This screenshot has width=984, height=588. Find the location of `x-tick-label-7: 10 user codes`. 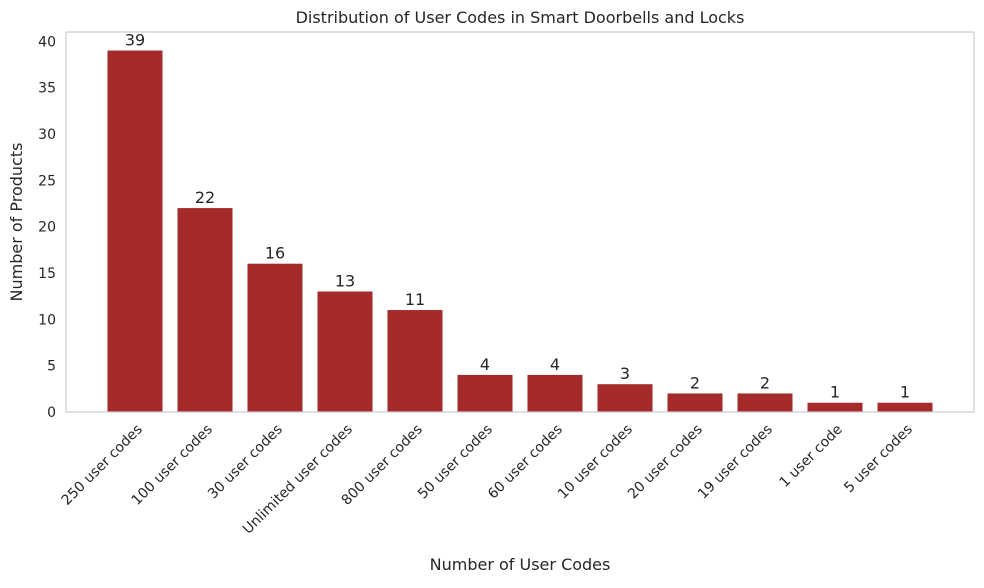

x-tick-label-7: 10 user codes is located at coordinates (595, 462).